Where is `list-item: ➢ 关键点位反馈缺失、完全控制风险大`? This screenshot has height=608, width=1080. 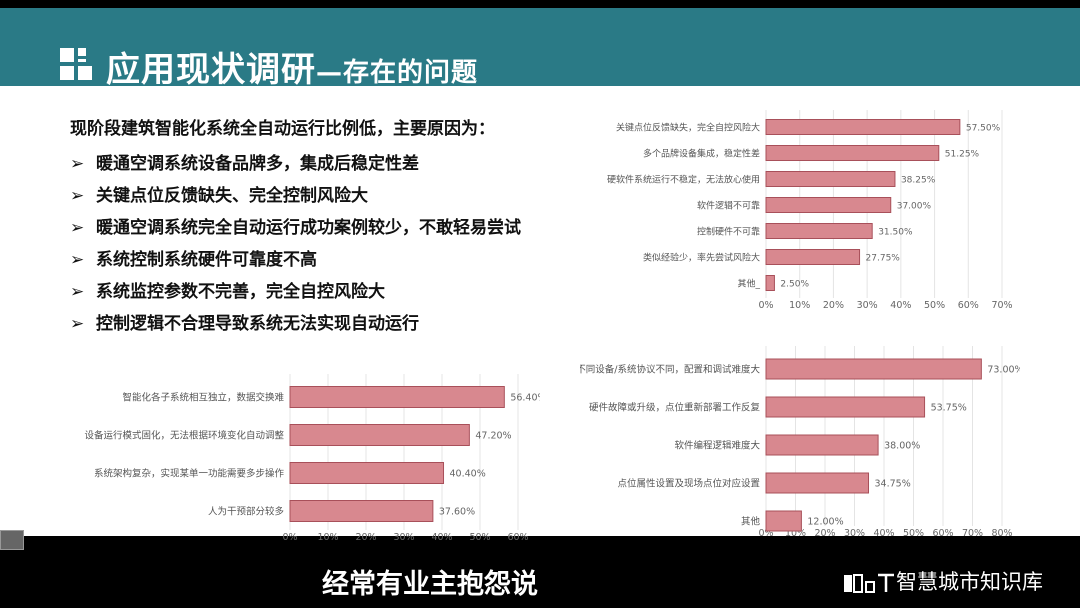
list-item: ➢ 关键点位反馈缺失、完全控制风险大 is located at coordinates (295, 196).